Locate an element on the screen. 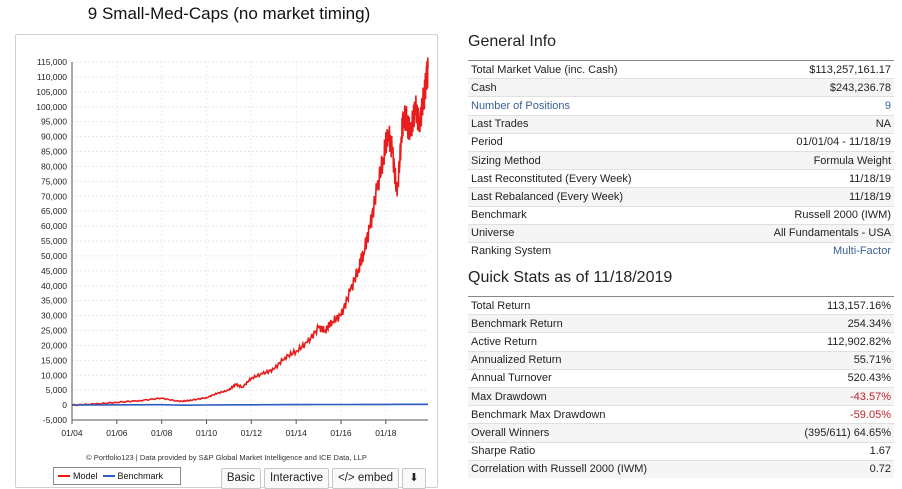 This screenshot has width=902, height=489. row-value: 254.34% is located at coordinates (822, 323).